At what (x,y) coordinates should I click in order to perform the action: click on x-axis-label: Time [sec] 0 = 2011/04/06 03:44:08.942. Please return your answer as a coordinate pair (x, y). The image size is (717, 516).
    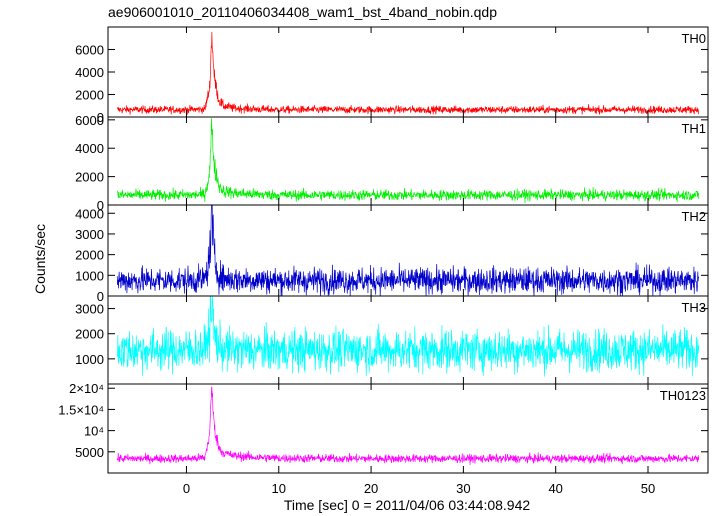
    Looking at the image, I should click on (407, 505).